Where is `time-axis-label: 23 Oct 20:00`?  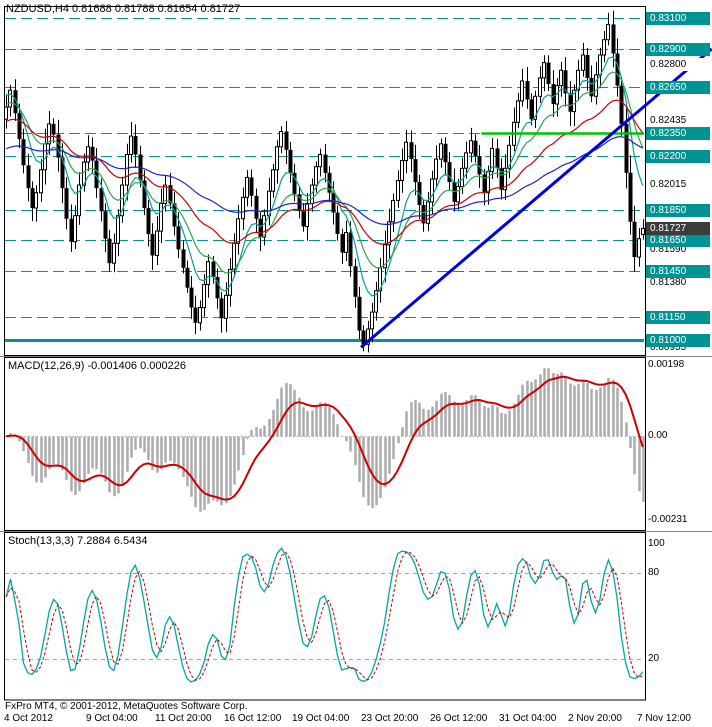
time-axis-label: 23 Oct 20:00 is located at coordinates (390, 718).